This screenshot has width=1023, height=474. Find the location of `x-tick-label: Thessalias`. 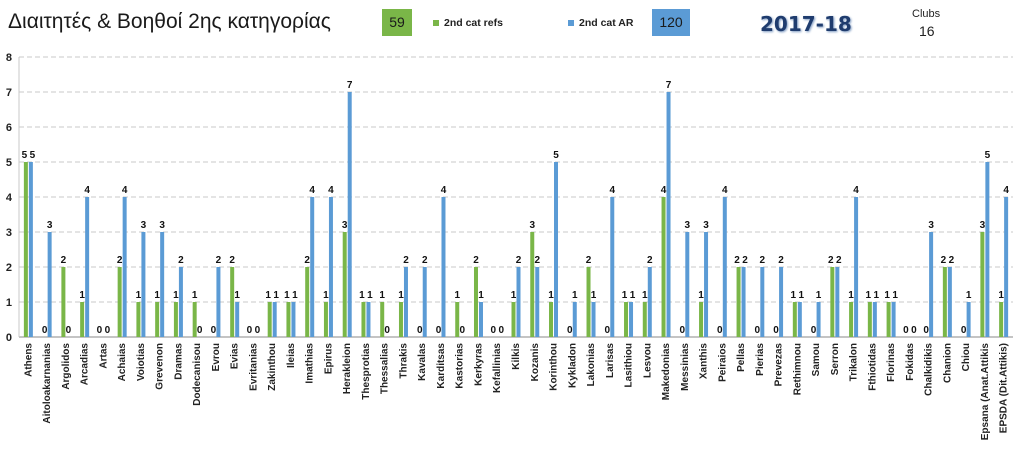

x-tick-label: Thessalias is located at coordinates (385, 369).